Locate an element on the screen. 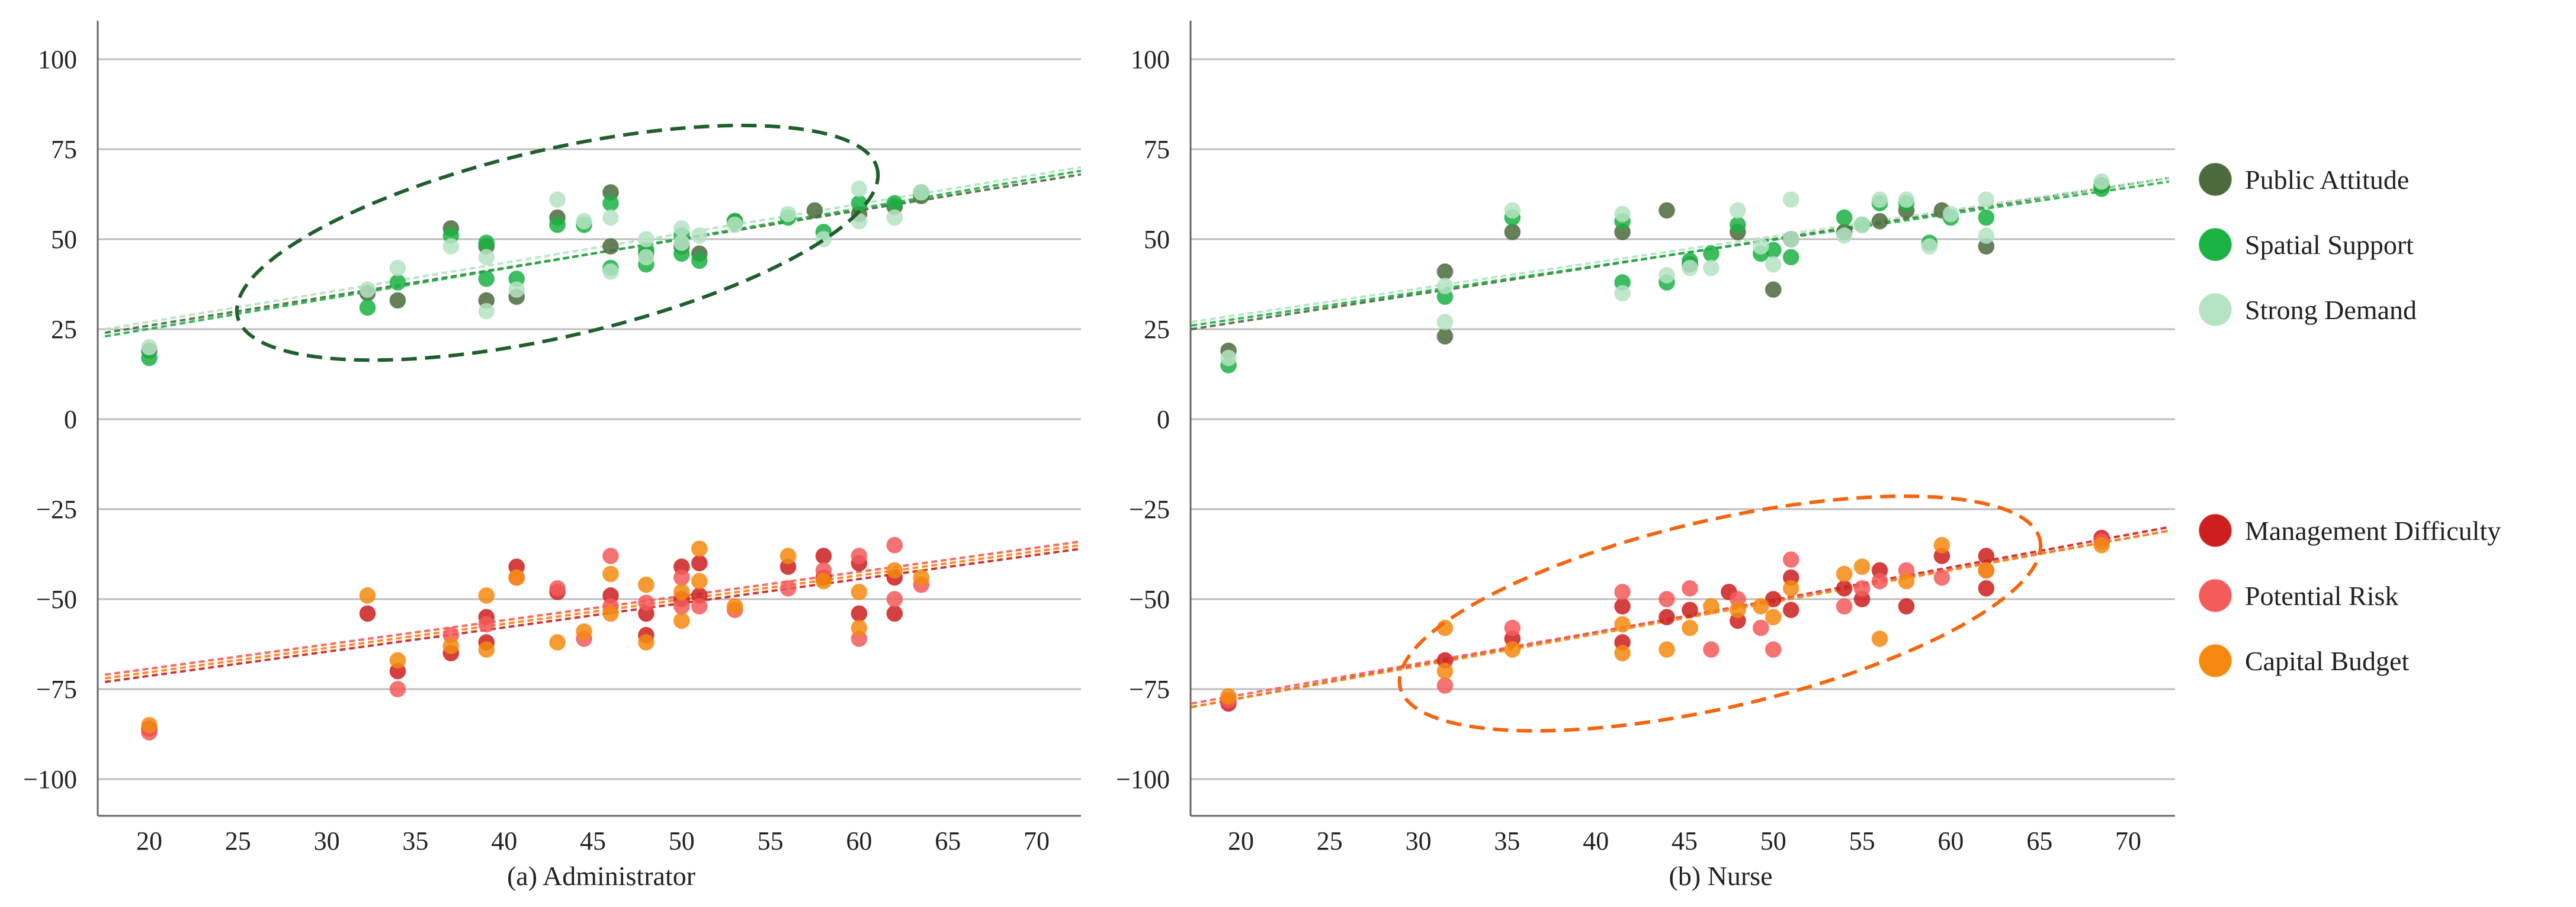 This screenshot has width=2576, height=907. trend-line-potential-risk is located at coordinates (593, 608).